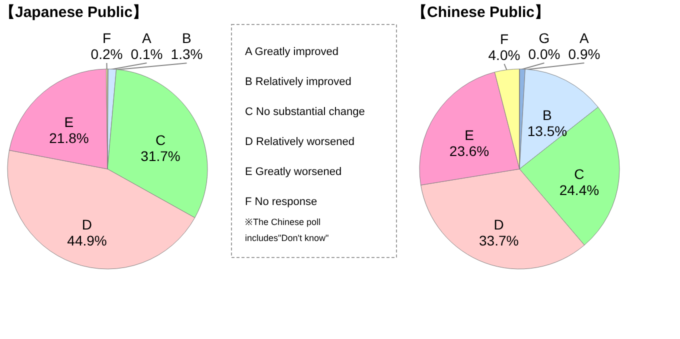 This screenshot has height=339, width=680. I want to click on data-label: 44.9%, so click(87, 240).